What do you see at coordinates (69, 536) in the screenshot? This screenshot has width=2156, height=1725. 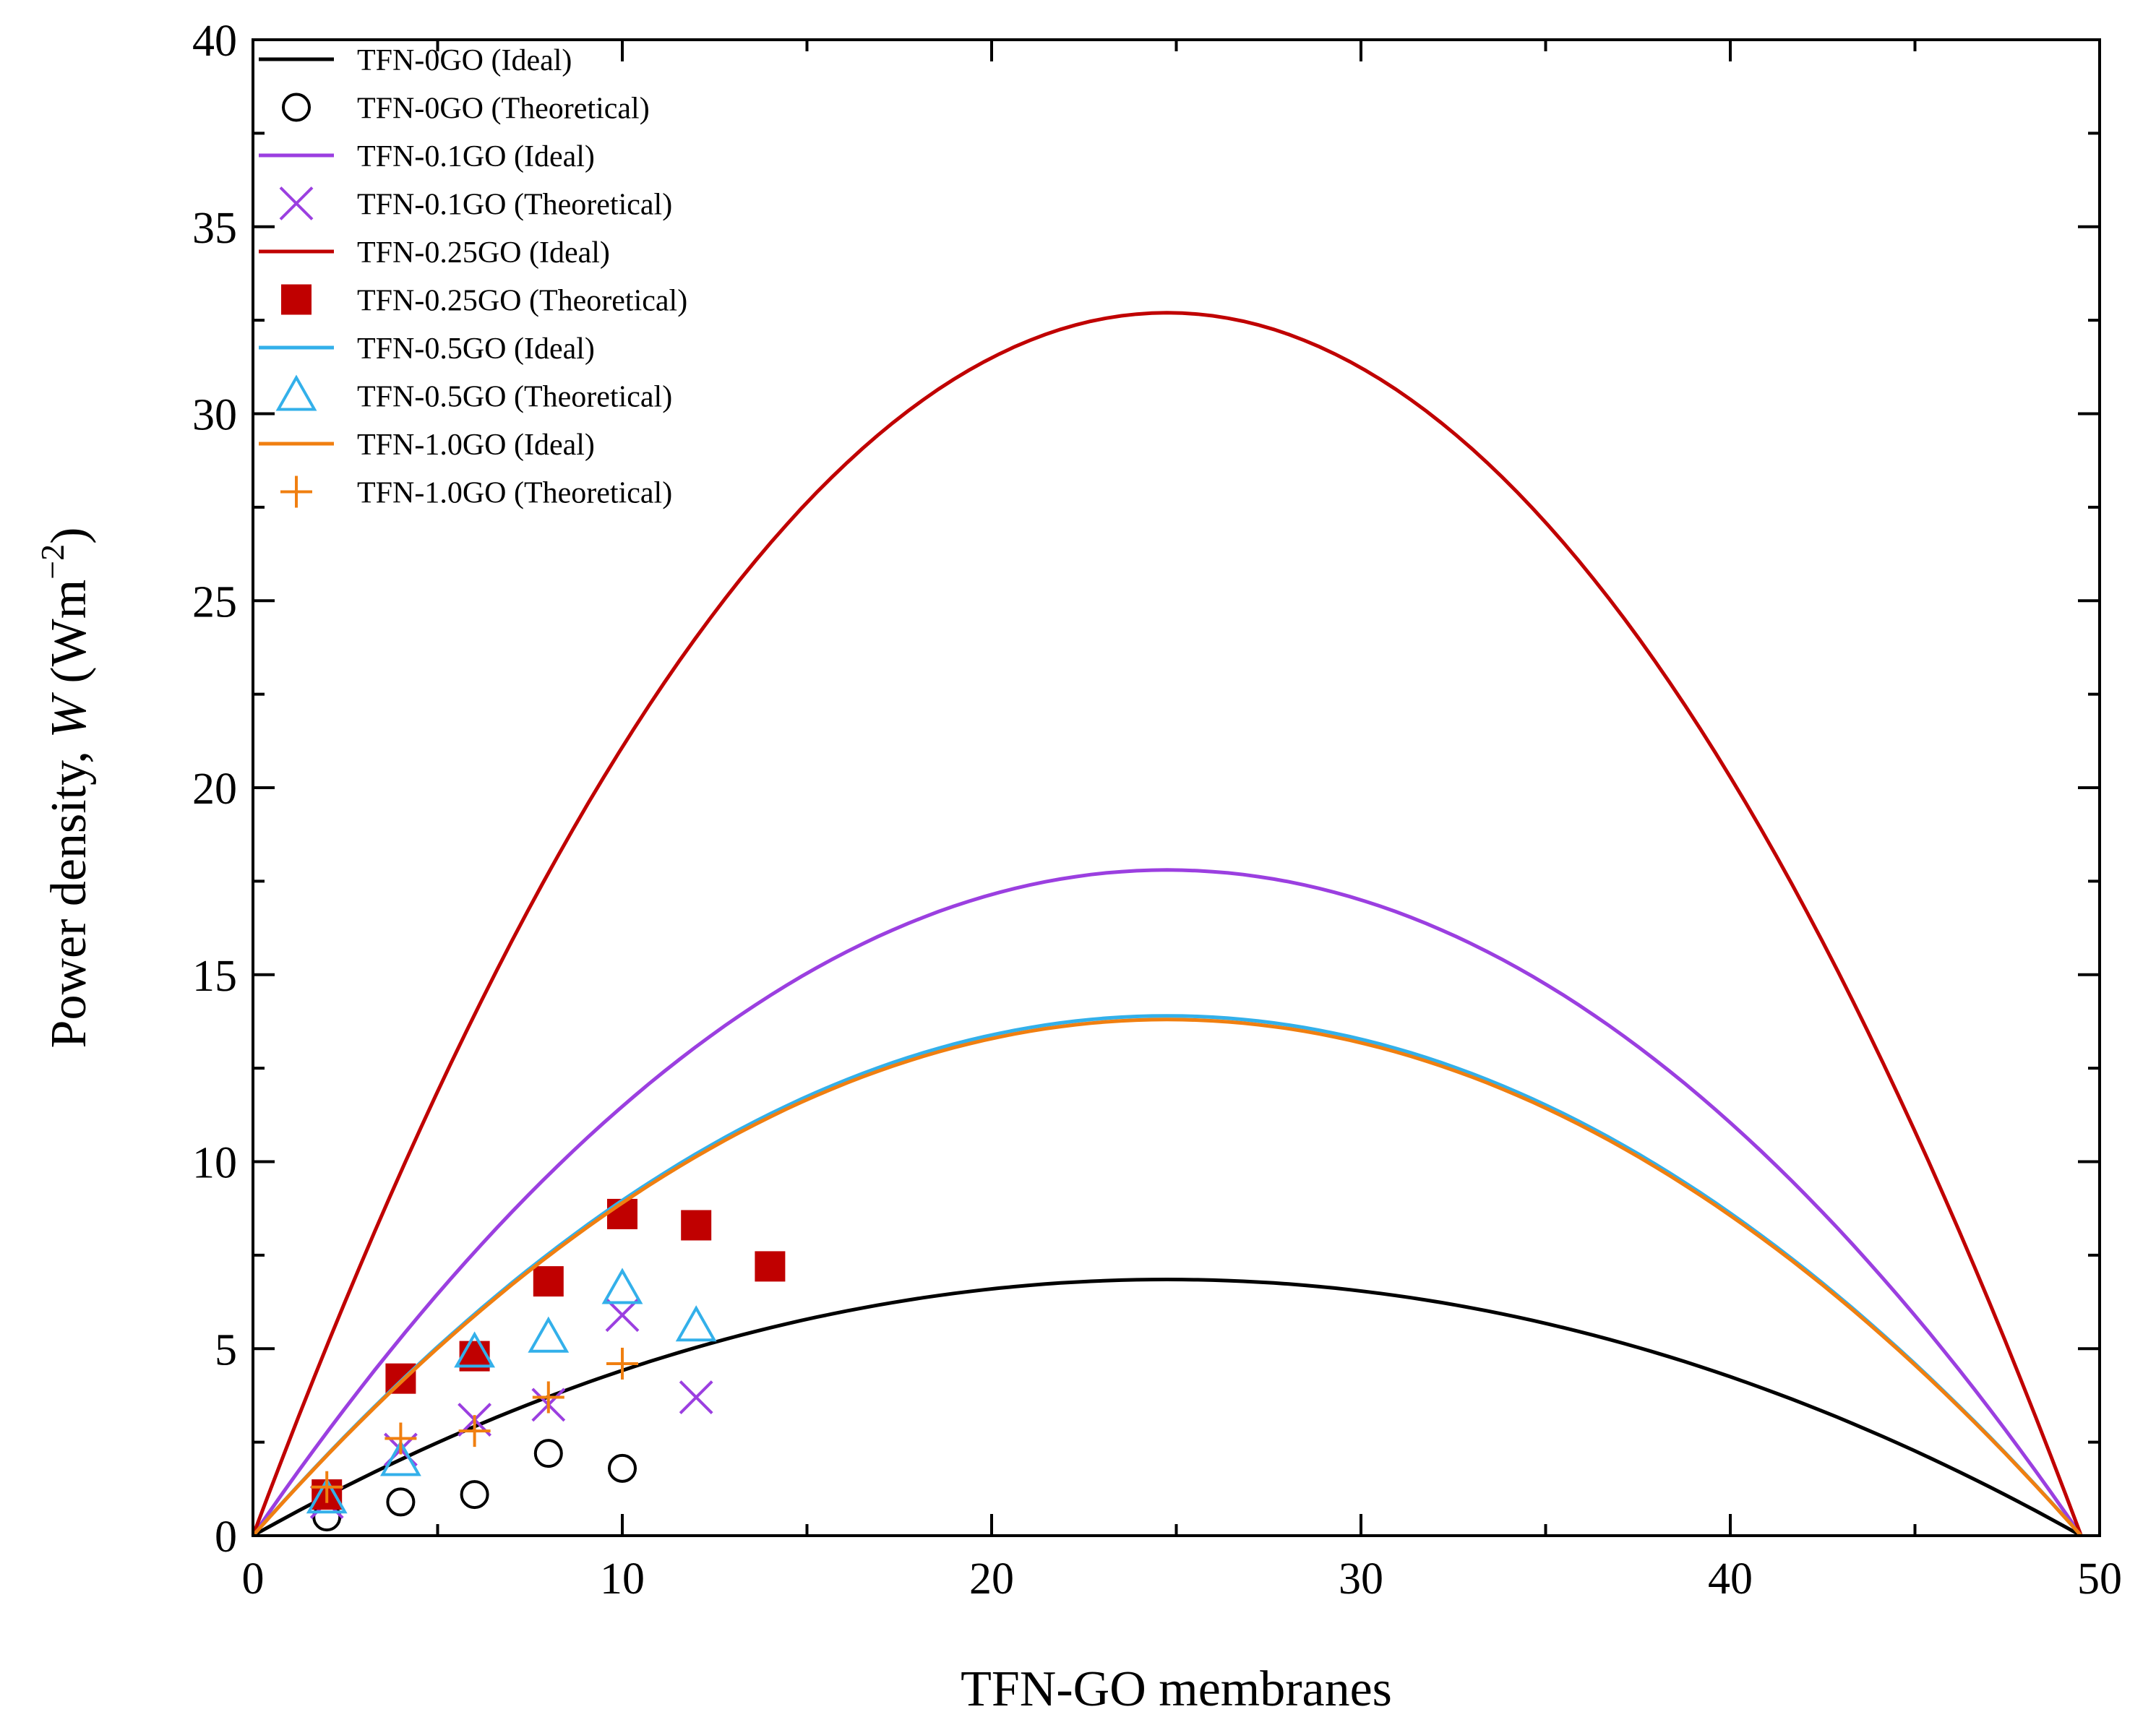 I see `y-axis-title-unit-close: )` at bounding box center [69, 536].